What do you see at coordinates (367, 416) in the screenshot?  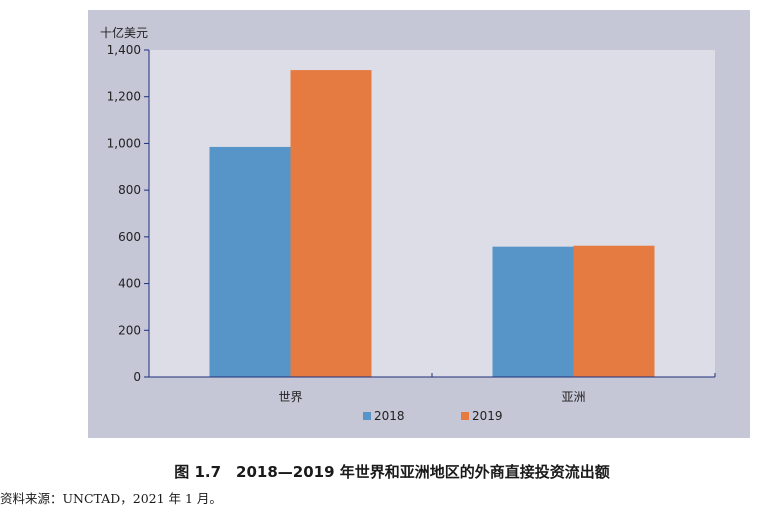 I see `legend-swatch-2018` at bounding box center [367, 416].